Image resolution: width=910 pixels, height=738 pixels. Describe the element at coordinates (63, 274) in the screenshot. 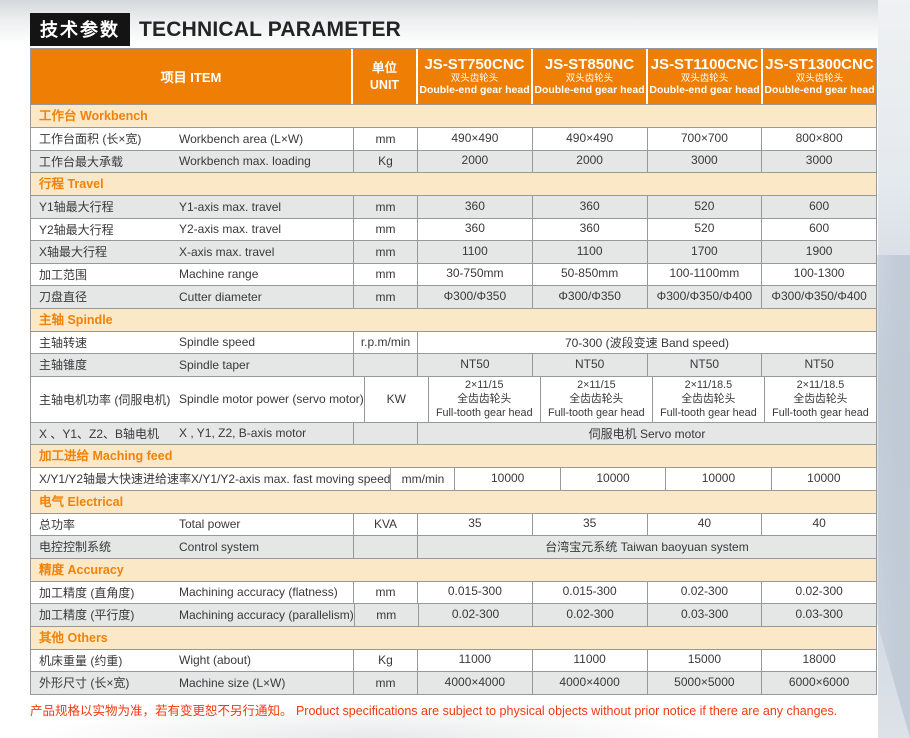

I see `item-label-zh: 加工范围` at that location.